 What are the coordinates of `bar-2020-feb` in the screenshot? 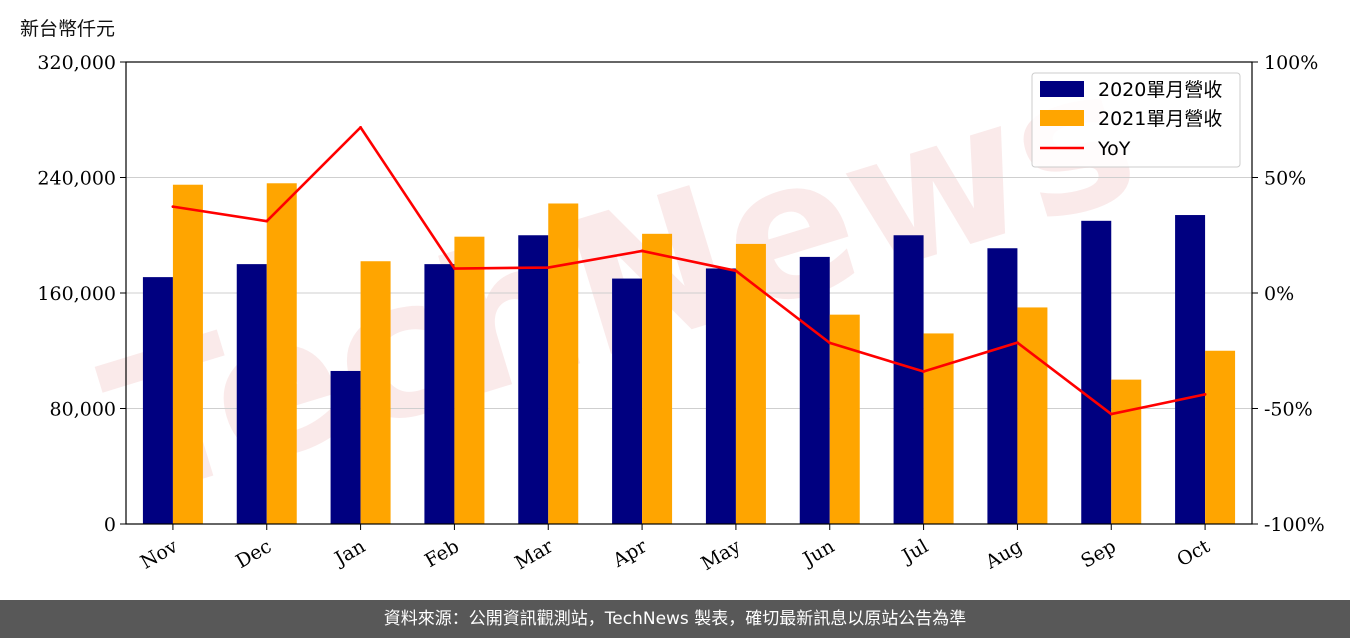 It's located at (439, 394).